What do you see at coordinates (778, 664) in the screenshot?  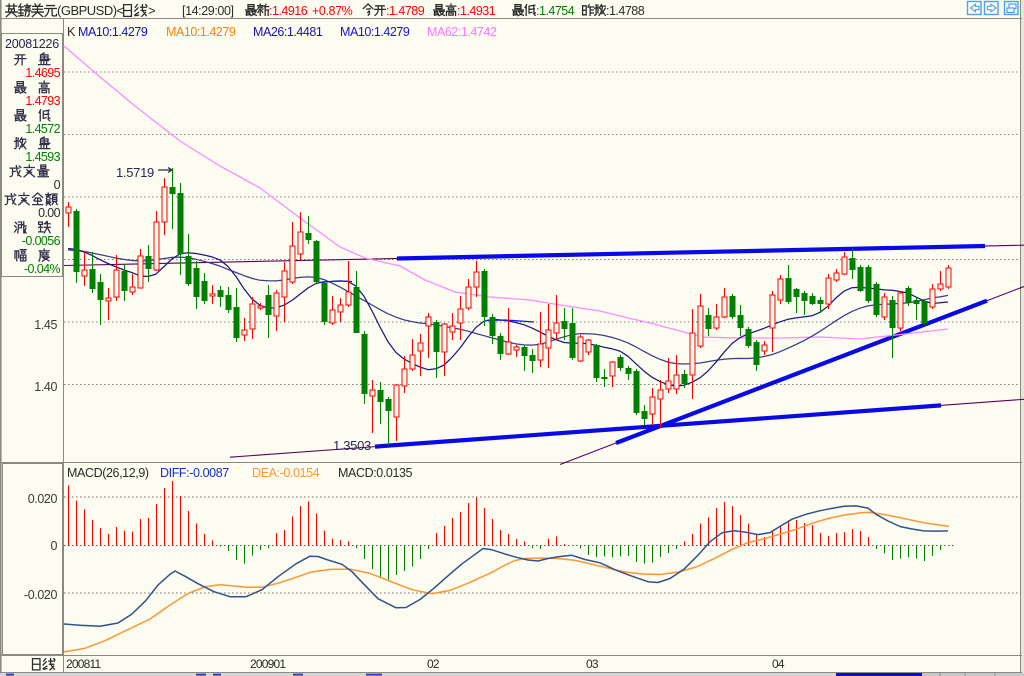 I see `svg-text: 04` at bounding box center [778, 664].